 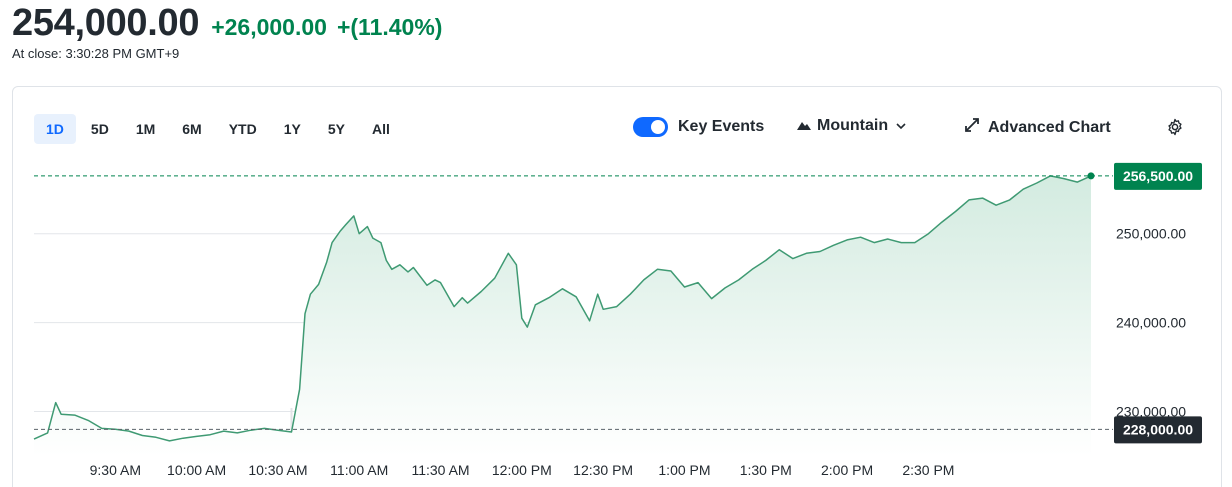 What do you see at coordinates (901, 126) in the screenshot?
I see `chevron-down-icon` at bounding box center [901, 126].